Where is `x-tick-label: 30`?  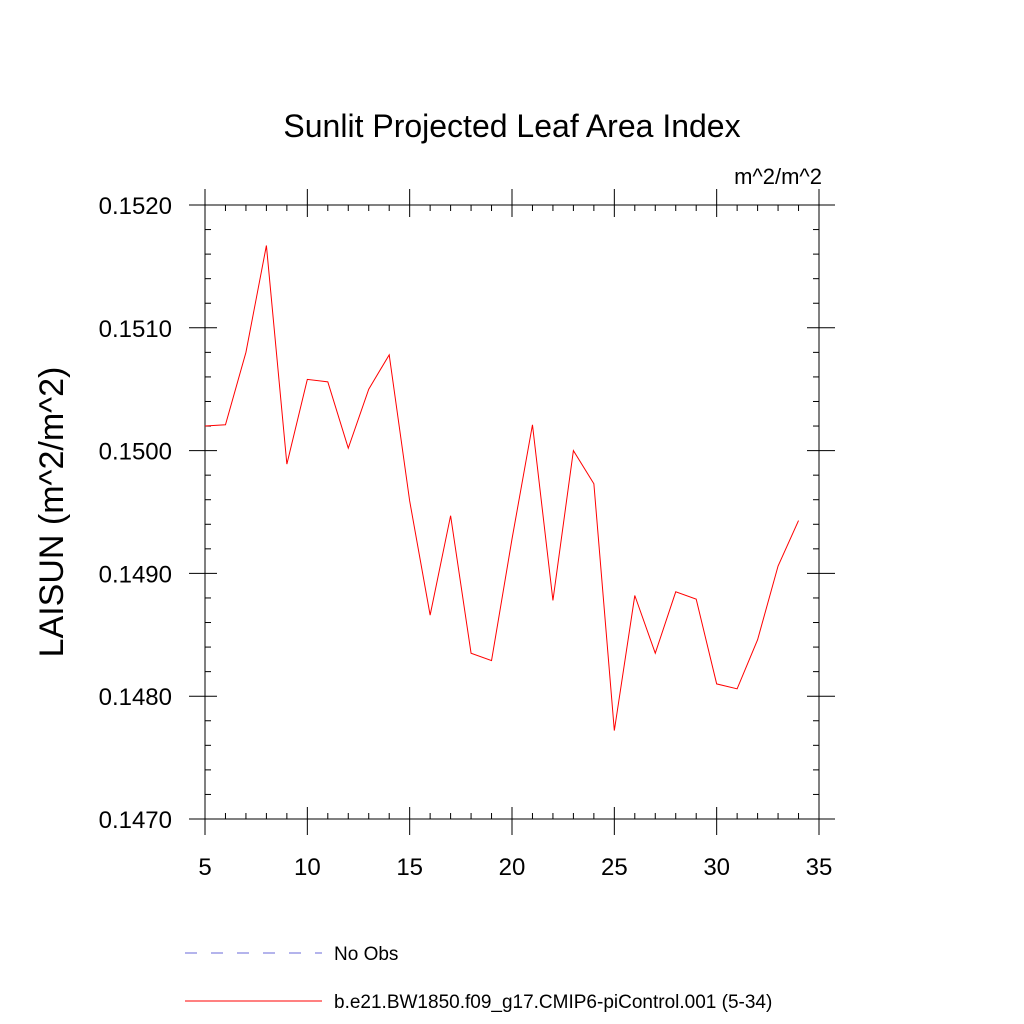
x-tick-label: 30 is located at coordinates (716, 867).